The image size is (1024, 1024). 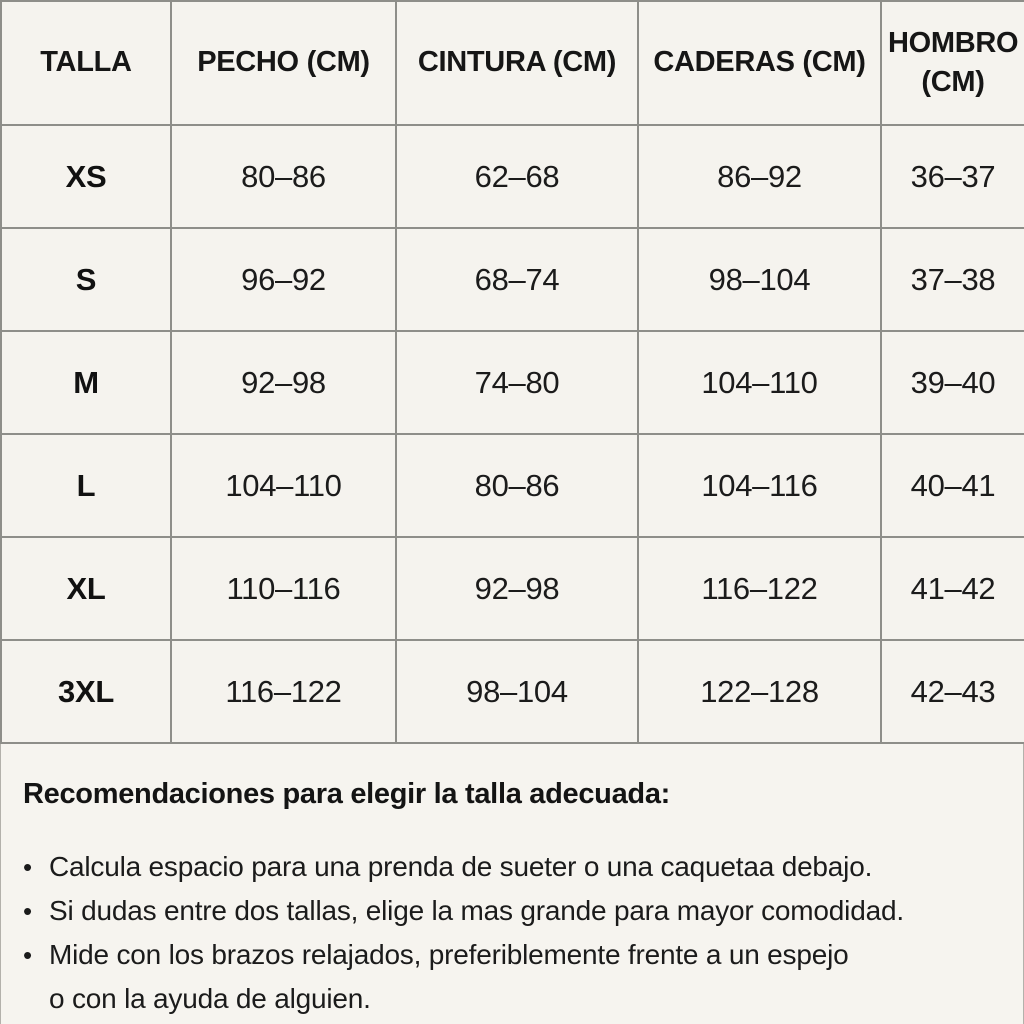 I want to click on cell-cintura: 98–104, so click(x=517, y=691).